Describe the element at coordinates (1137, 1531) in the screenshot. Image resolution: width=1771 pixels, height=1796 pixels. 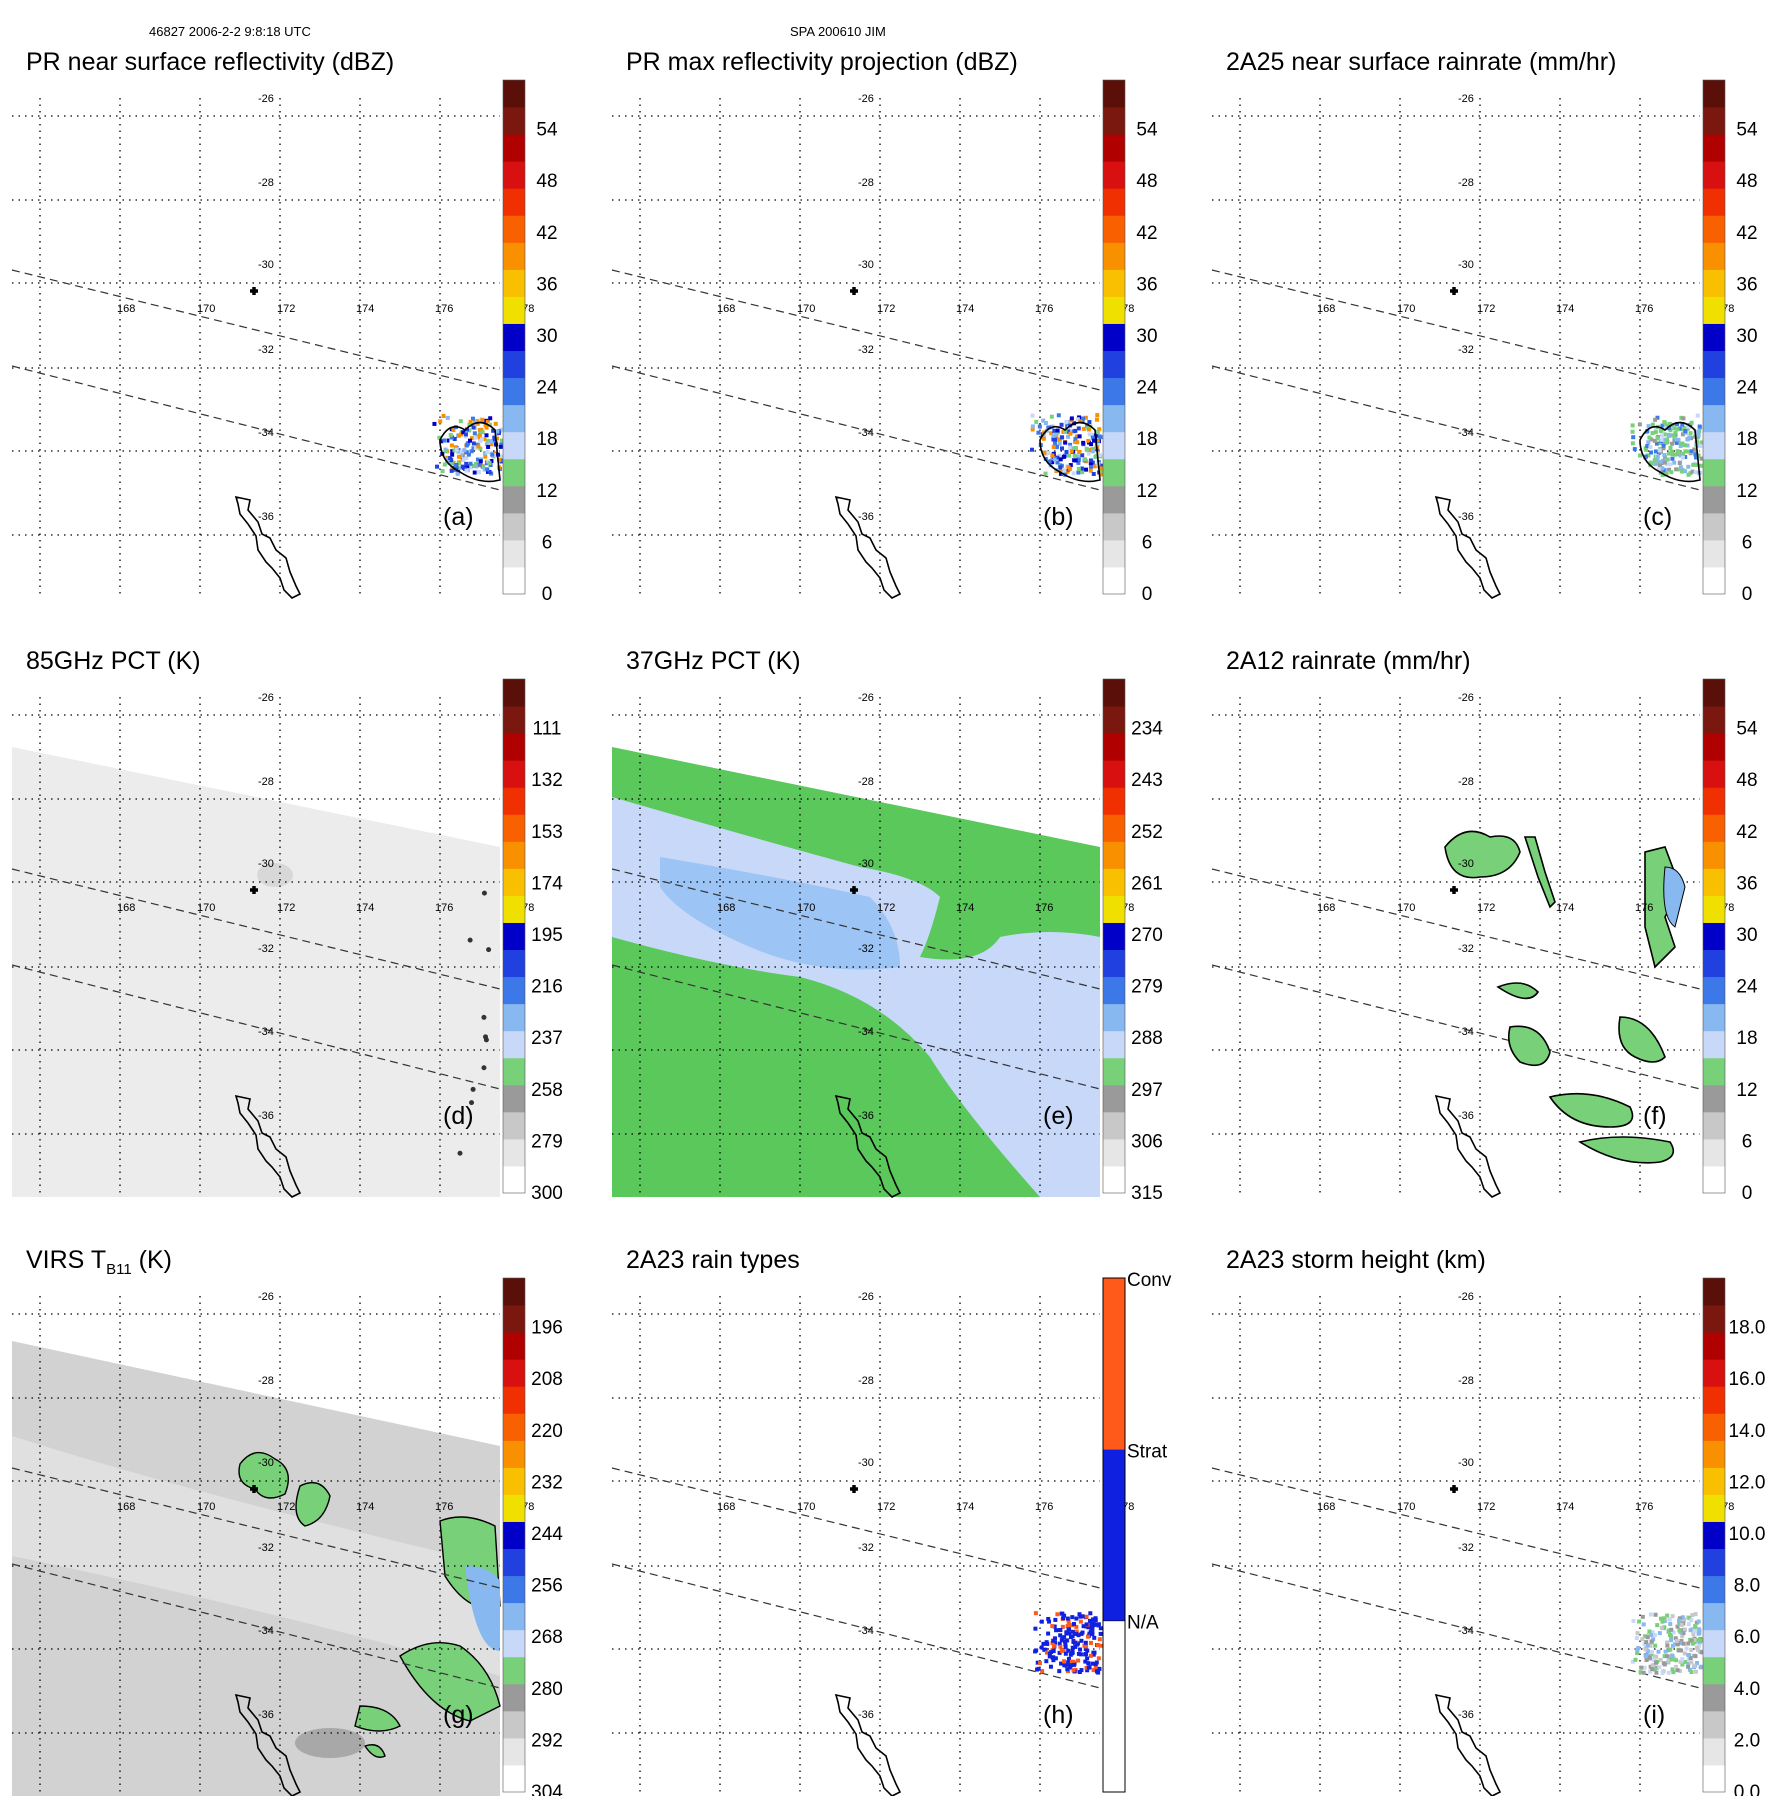
I see `colorbar: N/A Strat Conv` at that location.